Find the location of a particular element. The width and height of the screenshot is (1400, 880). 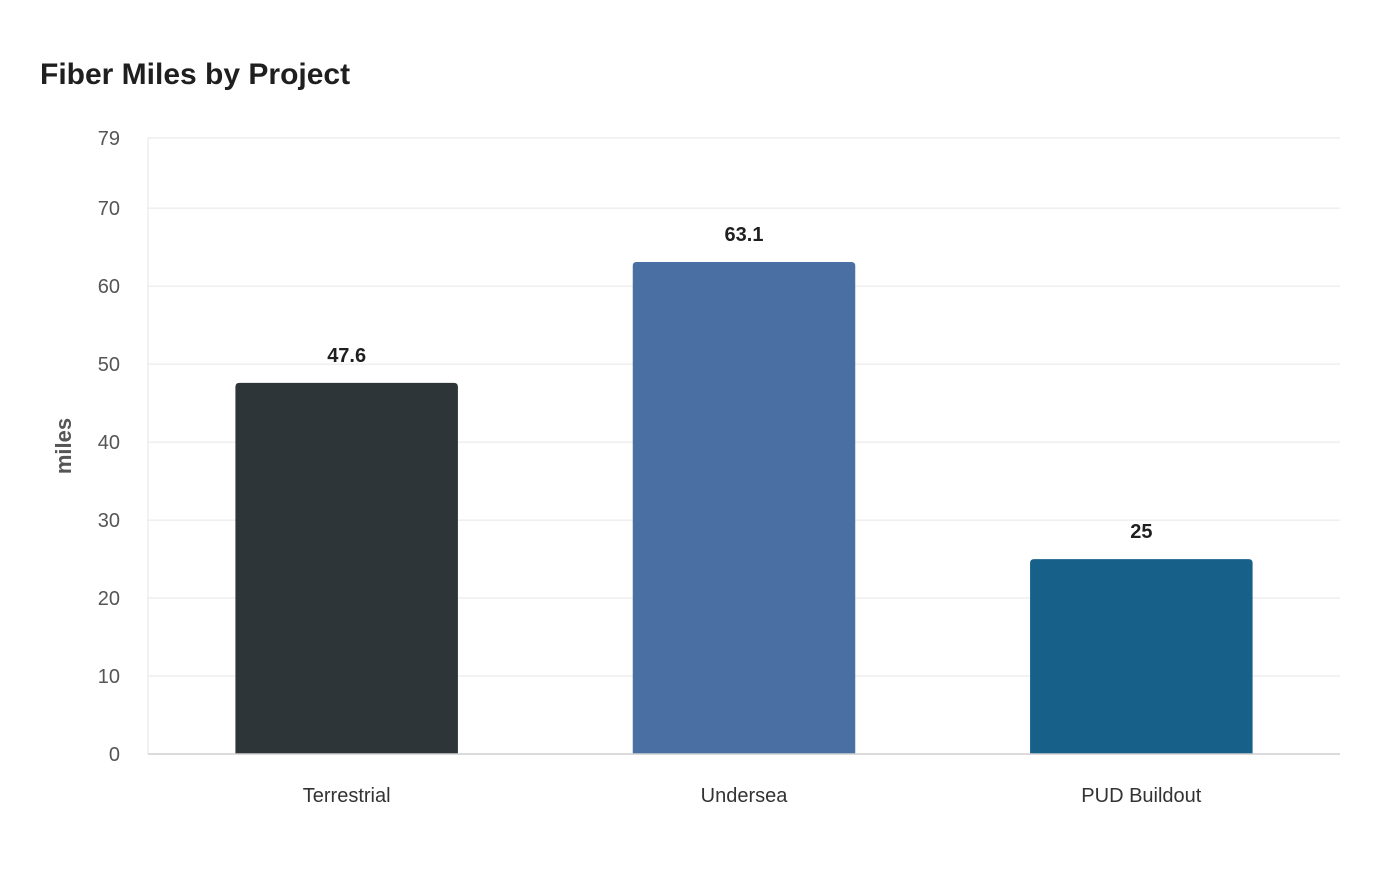

bar-undersea is located at coordinates (744, 507).